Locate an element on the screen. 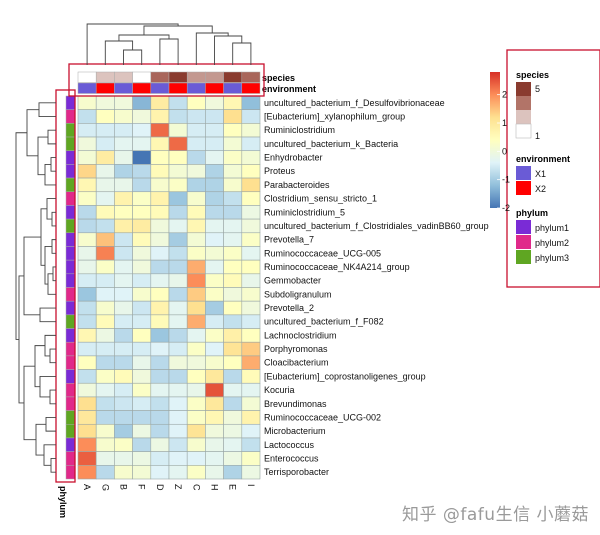  column-label: I is located at coordinates (251, 485).